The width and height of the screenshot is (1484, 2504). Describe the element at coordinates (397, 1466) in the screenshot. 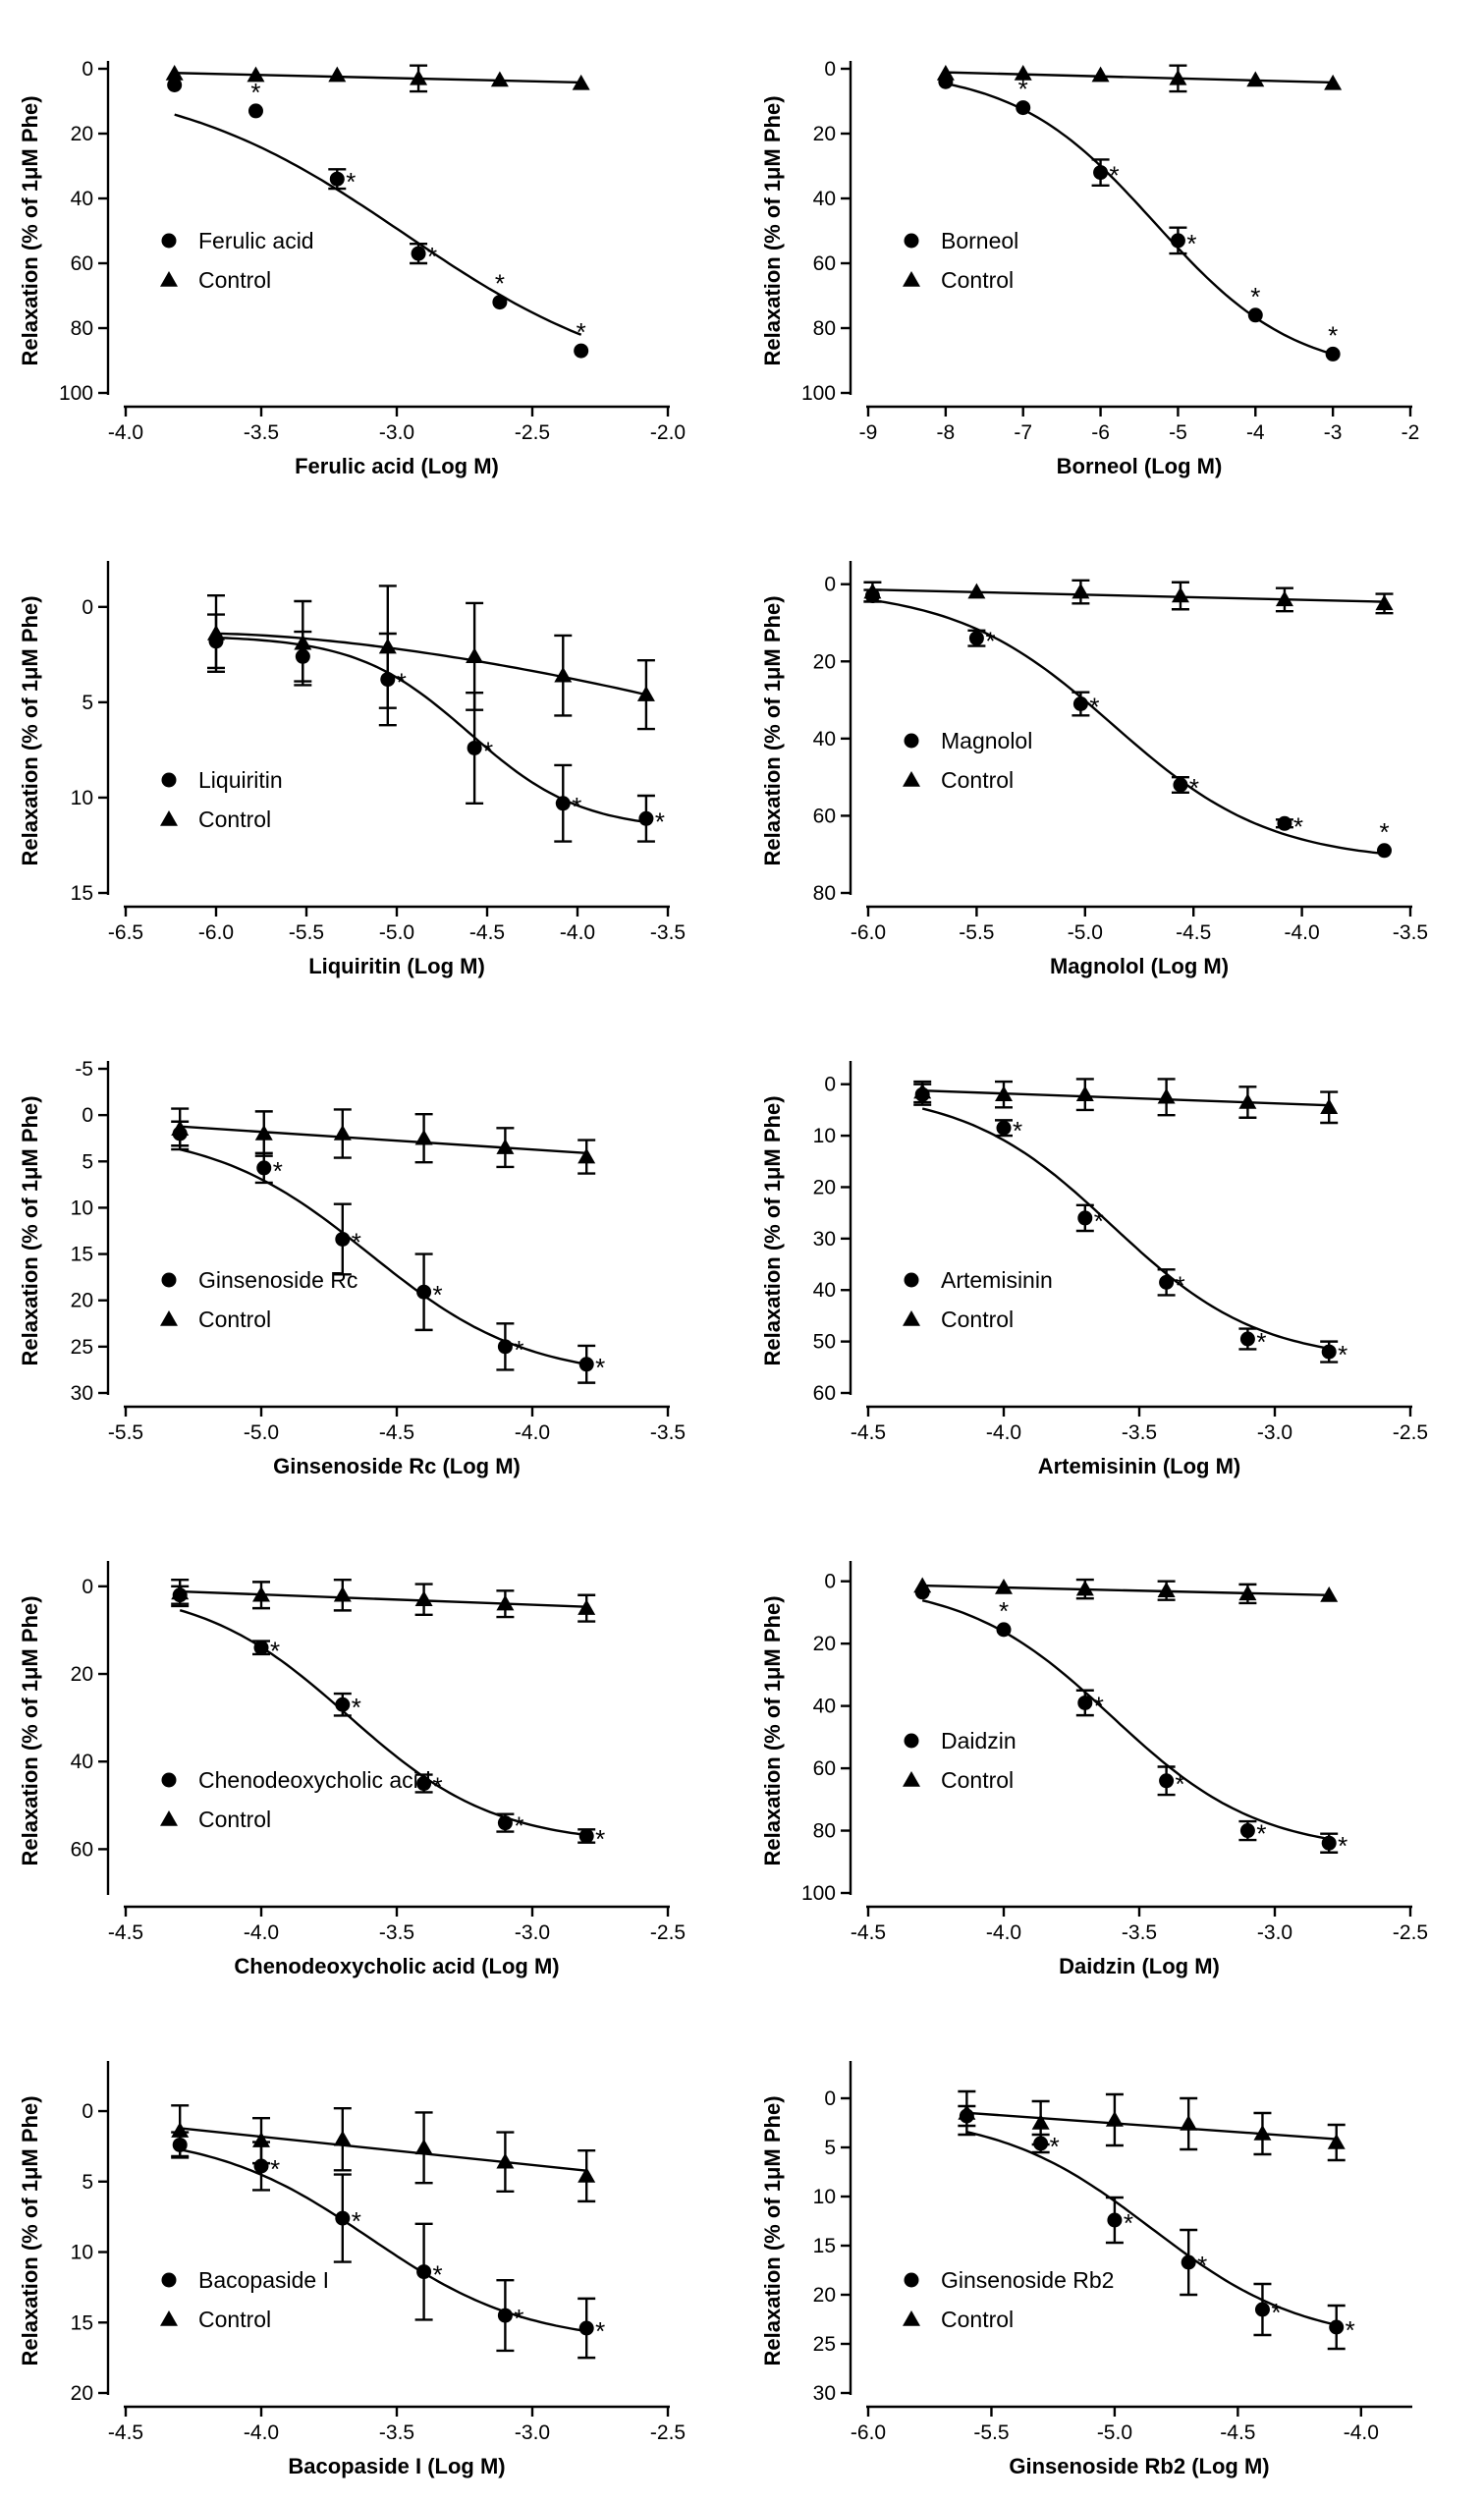

I see `x-axis-title: Ginsenoside Rc (Log M)` at that location.